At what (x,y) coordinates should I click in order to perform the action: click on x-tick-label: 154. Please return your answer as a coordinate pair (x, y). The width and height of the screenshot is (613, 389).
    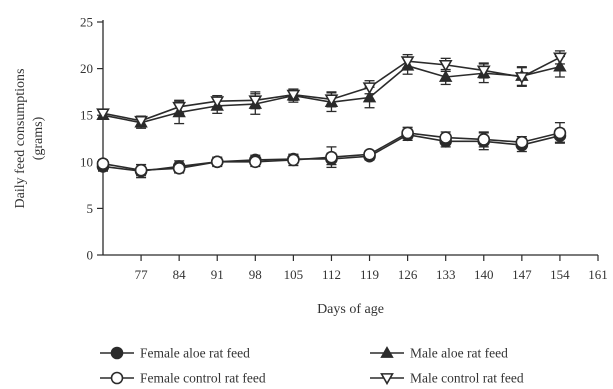
    Looking at the image, I should click on (560, 274).